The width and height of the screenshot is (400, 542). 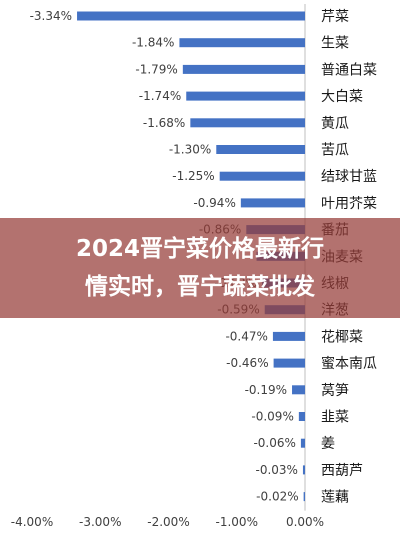 I want to click on data-label: -1.30%, so click(x=190, y=150).